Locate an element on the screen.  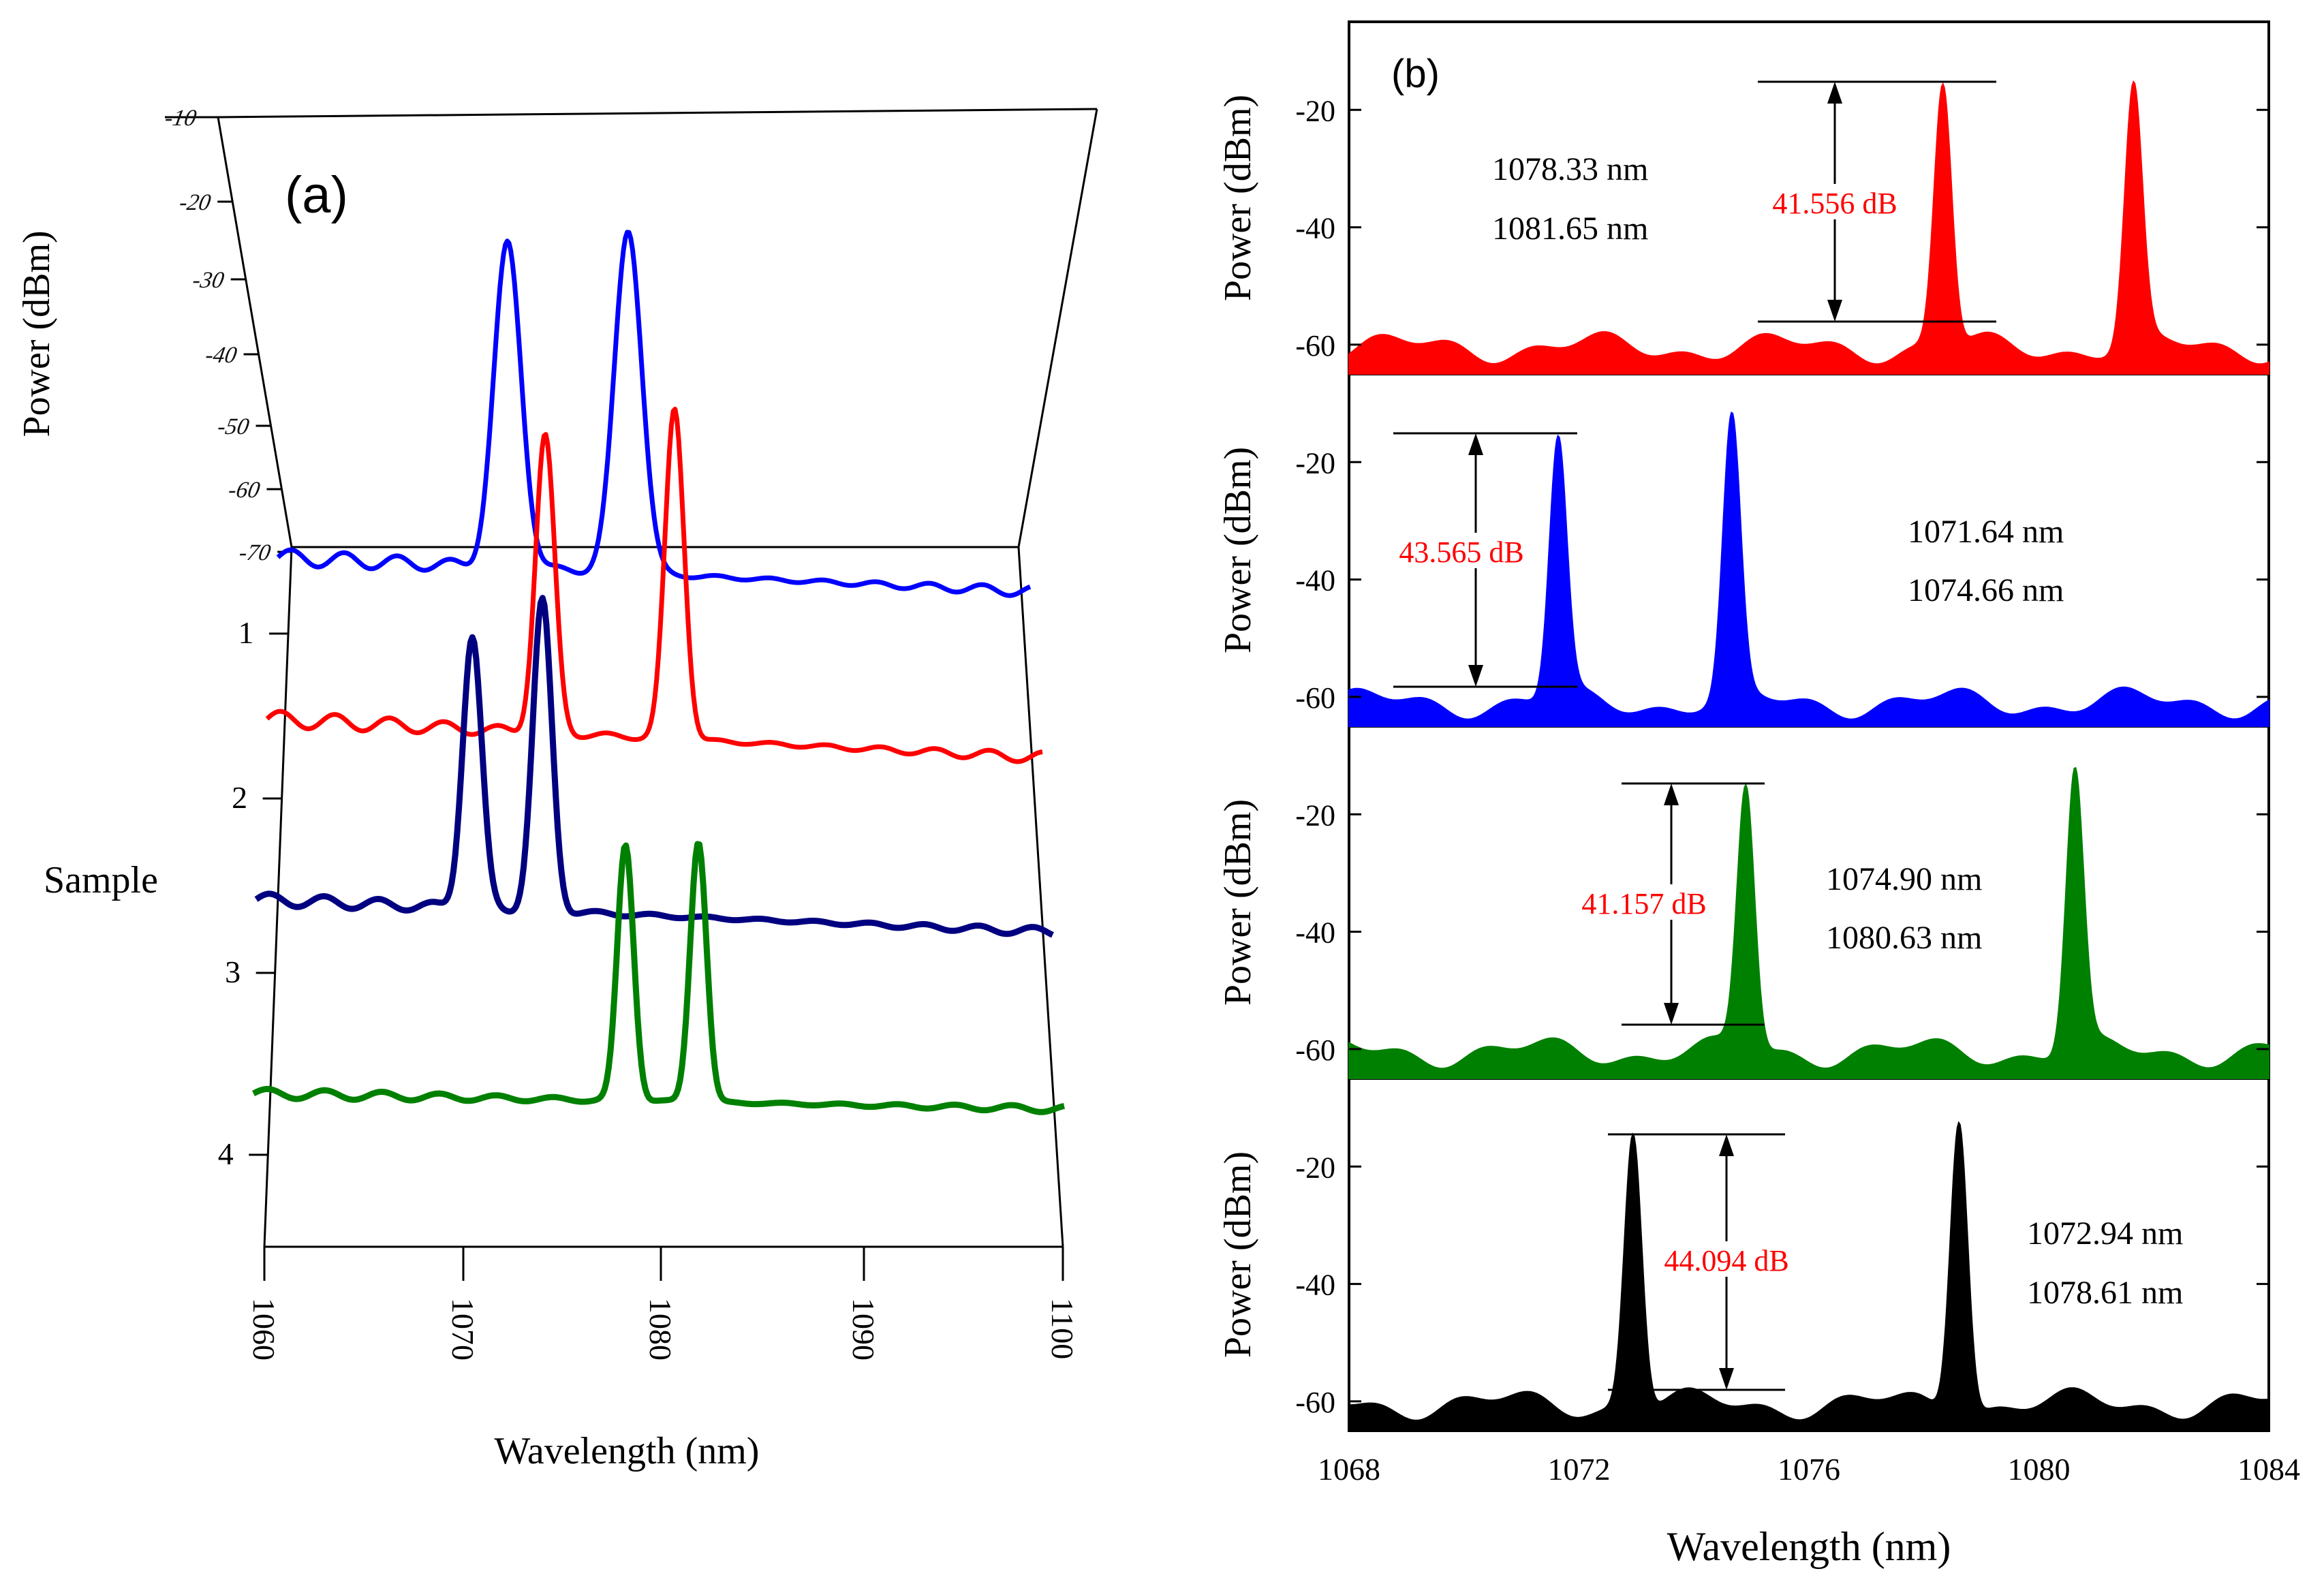
panel-label: (b) is located at coordinates (1416, 74).